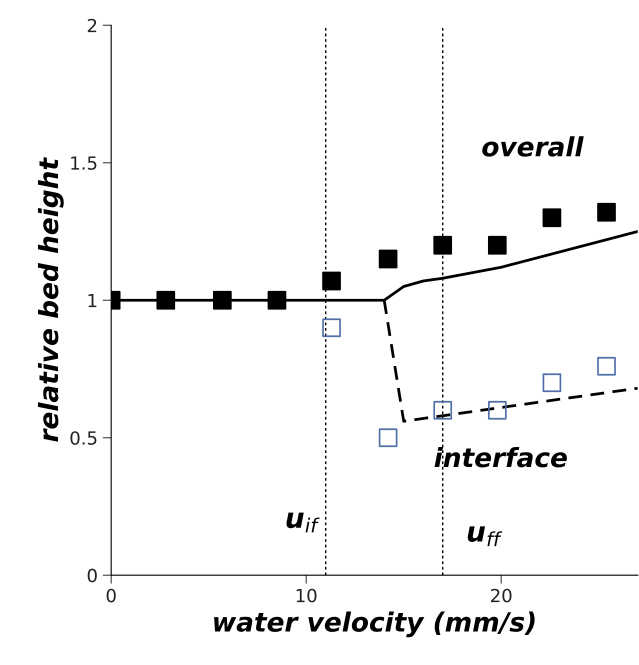 The height and width of the screenshot is (665, 639). I want to click on x-tick-label: 20, so click(501, 595).